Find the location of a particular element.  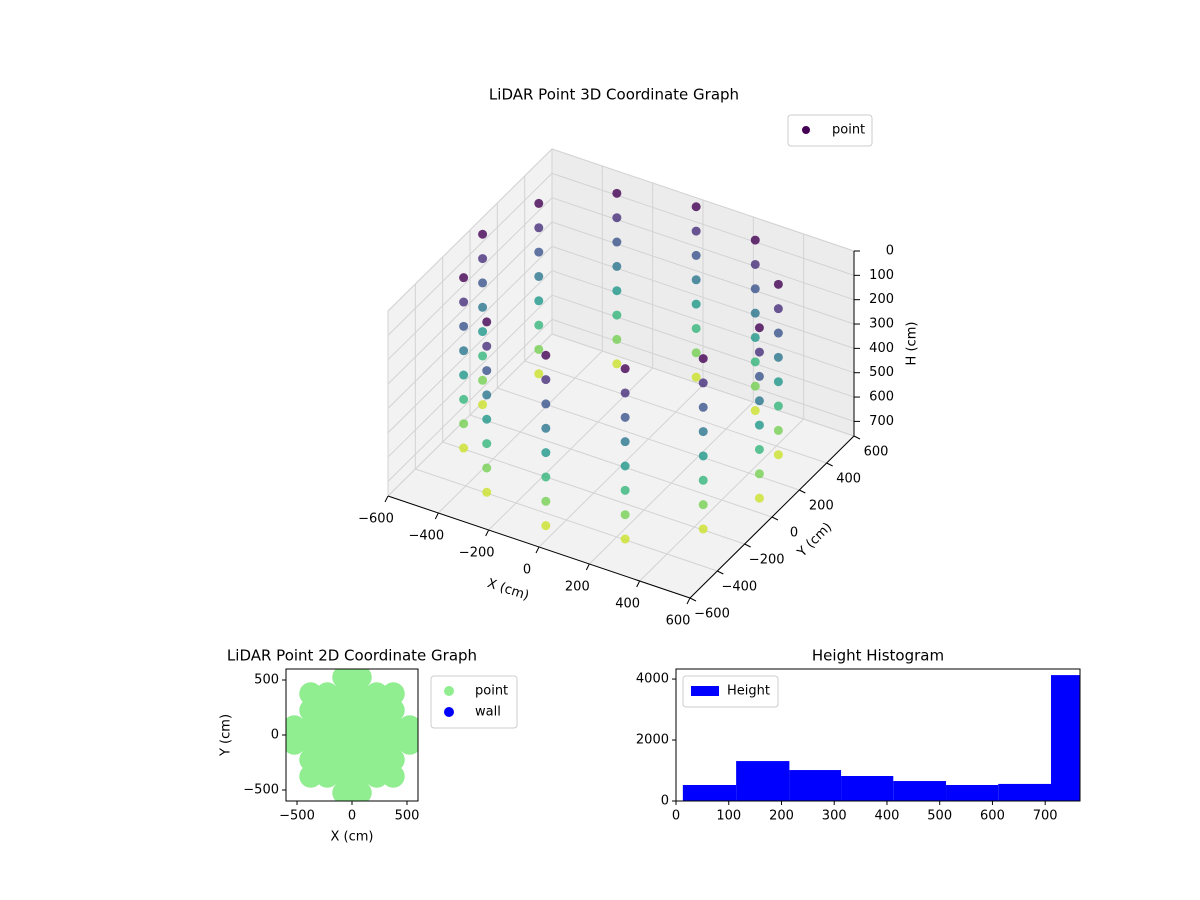

z-tick-label: 200 is located at coordinates (881, 299).